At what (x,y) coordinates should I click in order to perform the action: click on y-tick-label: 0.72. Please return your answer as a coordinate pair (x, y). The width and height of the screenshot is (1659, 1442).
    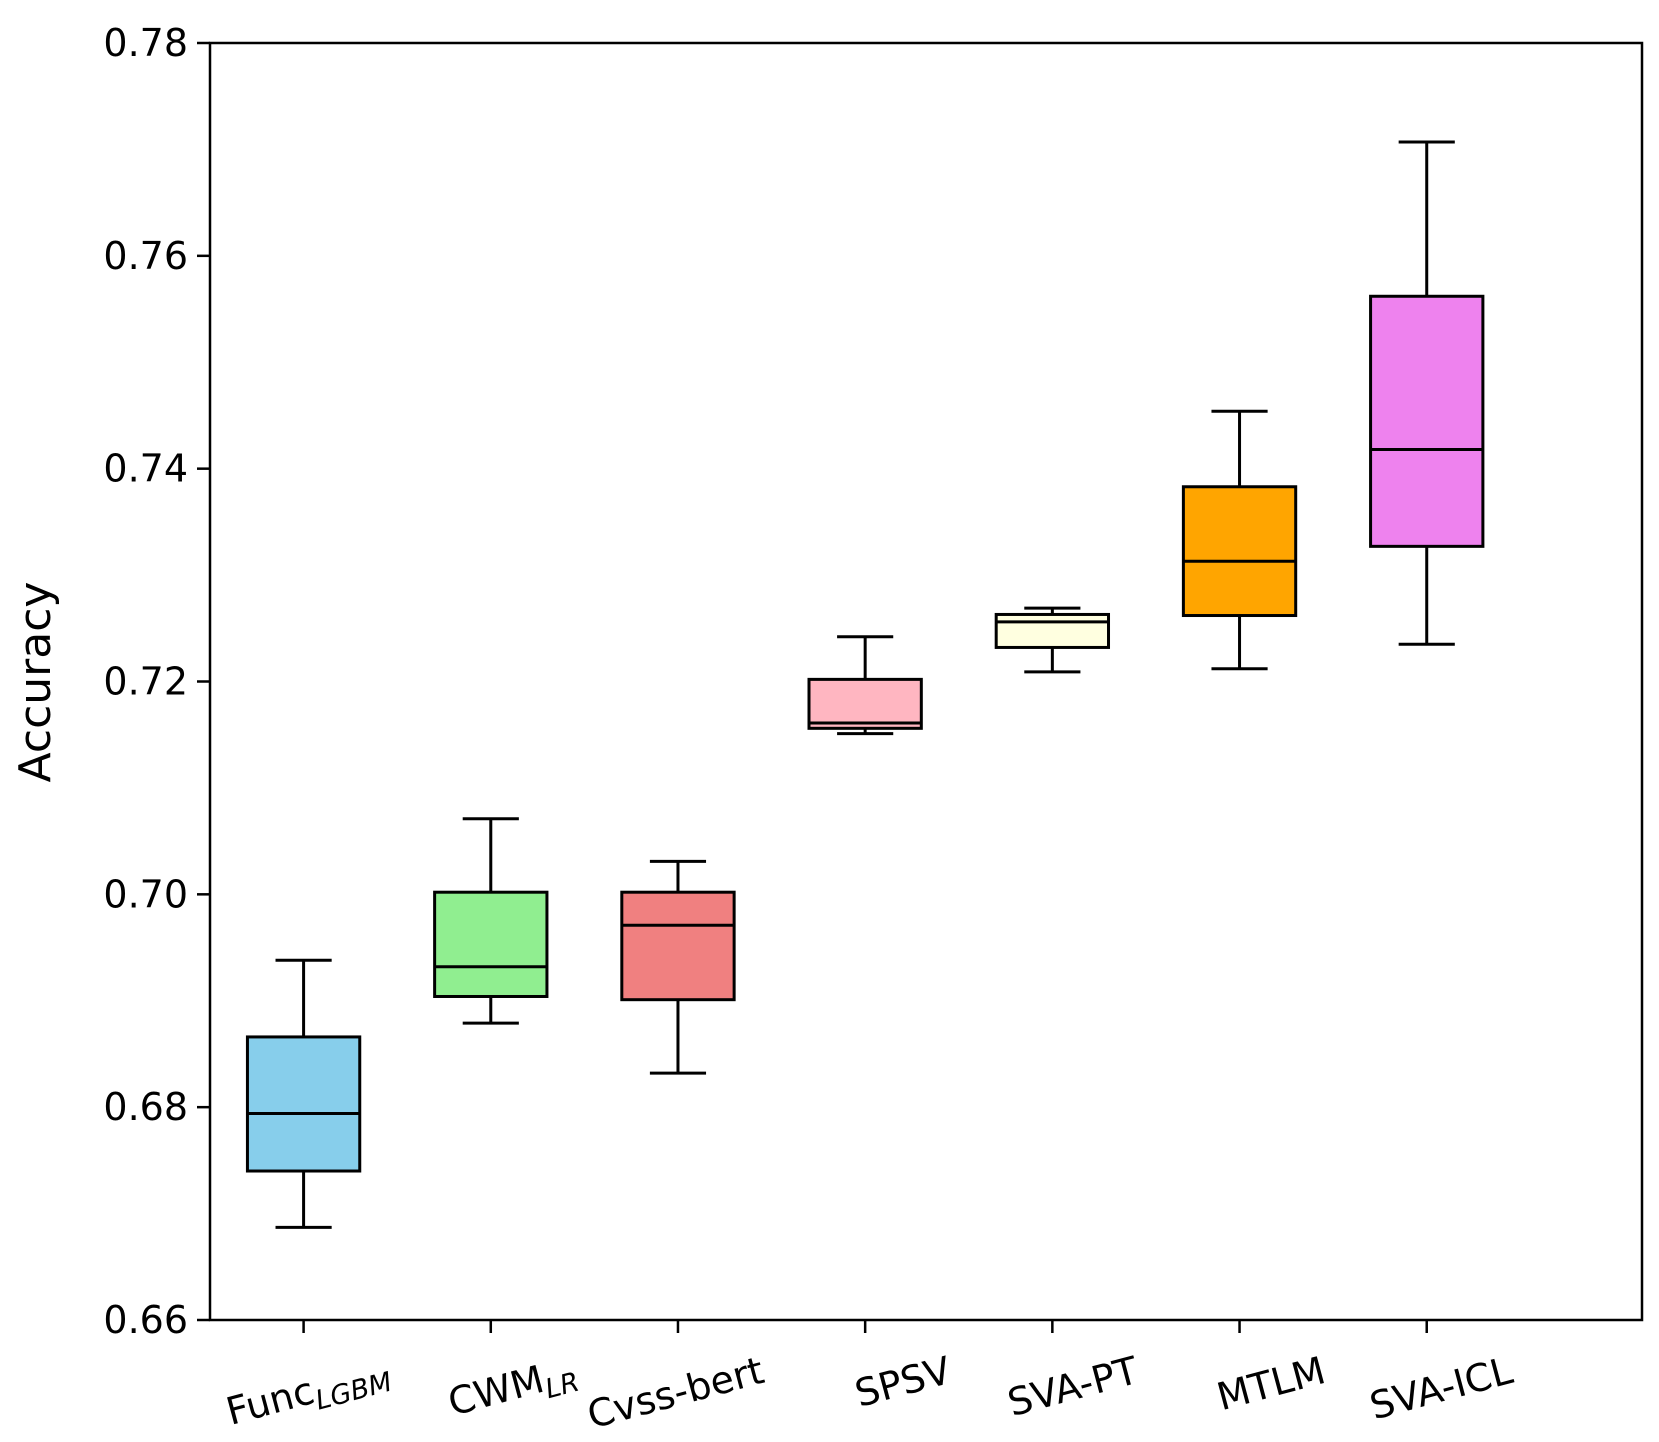
    Looking at the image, I should click on (145, 682).